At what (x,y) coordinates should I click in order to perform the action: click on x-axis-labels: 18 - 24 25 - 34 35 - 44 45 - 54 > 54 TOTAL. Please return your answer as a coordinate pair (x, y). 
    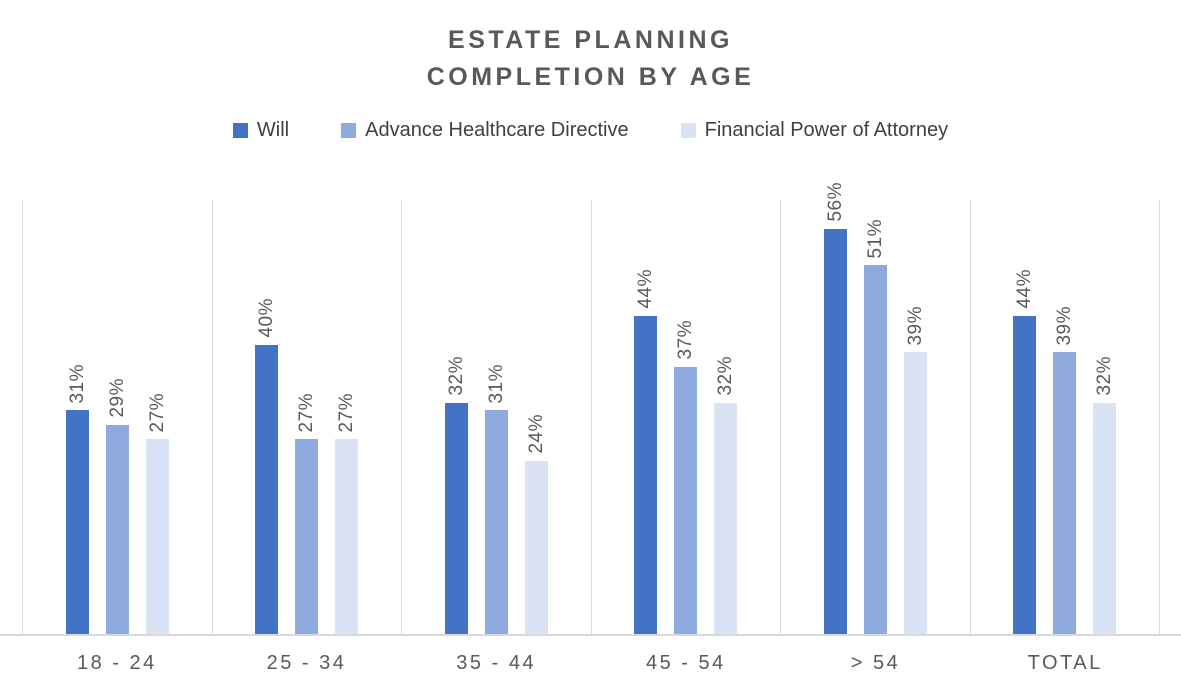
    Looking at the image, I should click on (591, 663).